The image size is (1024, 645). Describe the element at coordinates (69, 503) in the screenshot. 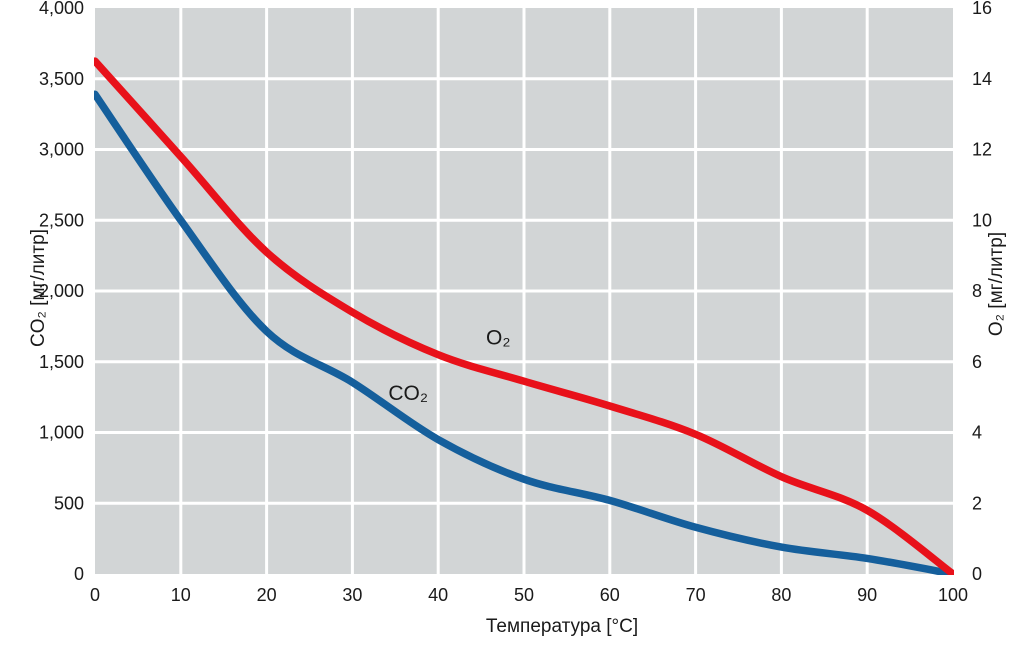

I see `svg-text: 500` at that location.